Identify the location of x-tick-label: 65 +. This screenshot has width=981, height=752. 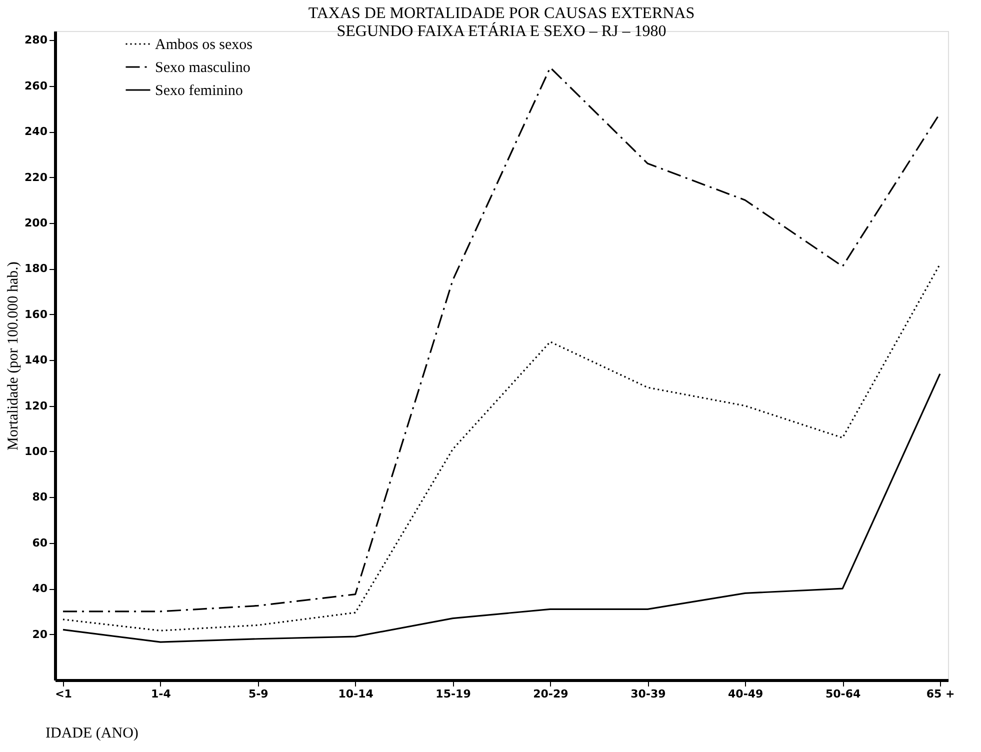
(940, 694).